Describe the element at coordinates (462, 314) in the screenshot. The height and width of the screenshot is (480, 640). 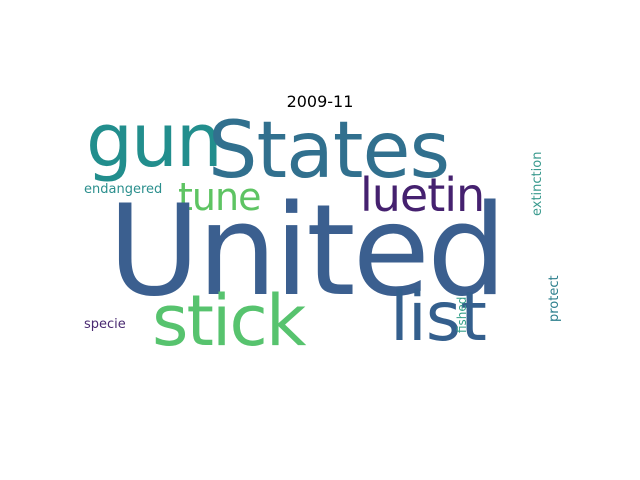
I see `word-fished: fished` at that location.